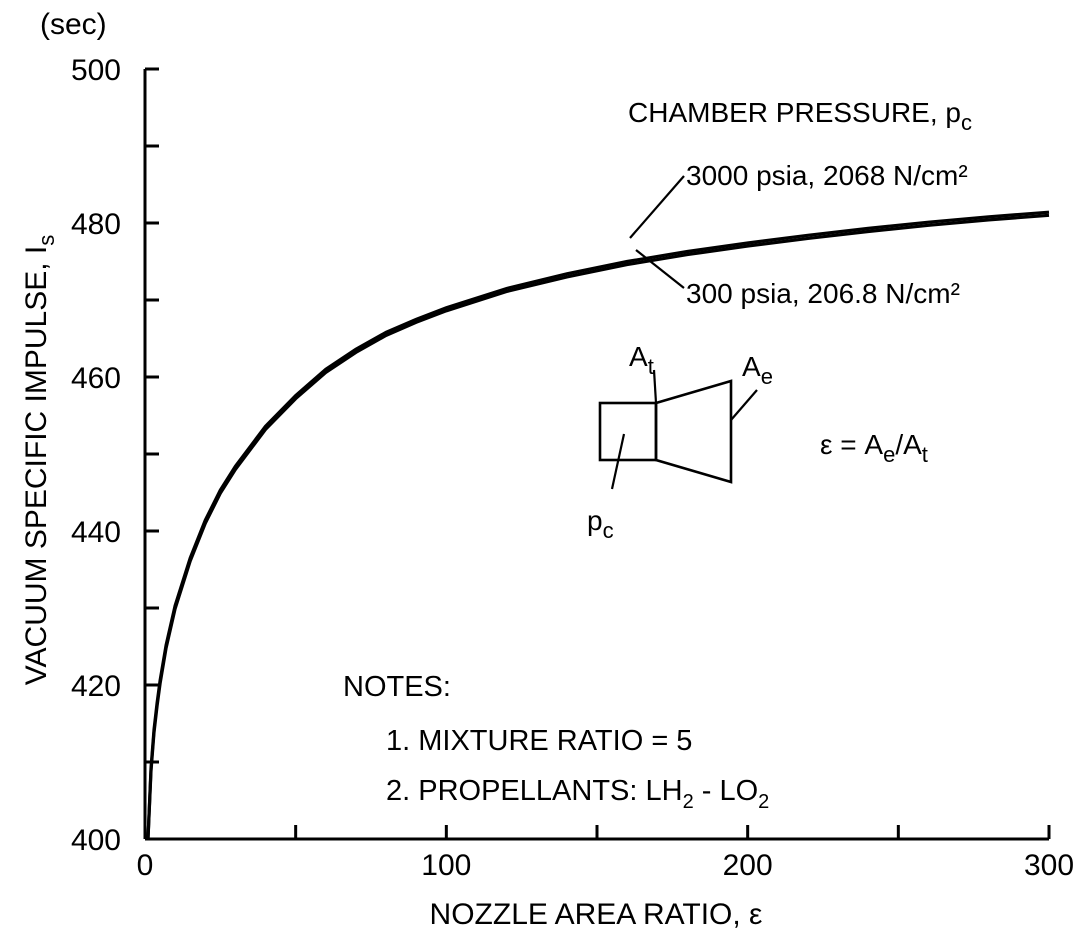 Image resolution: width=1076 pixels, height=941 pixels. What do you see at coordinates (1049, 865) in the screenshot?
I see `x-tick-label: 300` at bounding box center [1049, 865].